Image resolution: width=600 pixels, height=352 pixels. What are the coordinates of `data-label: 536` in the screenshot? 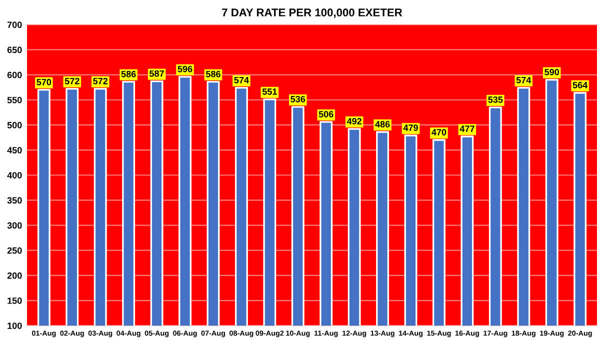 It's located at (298, 99).